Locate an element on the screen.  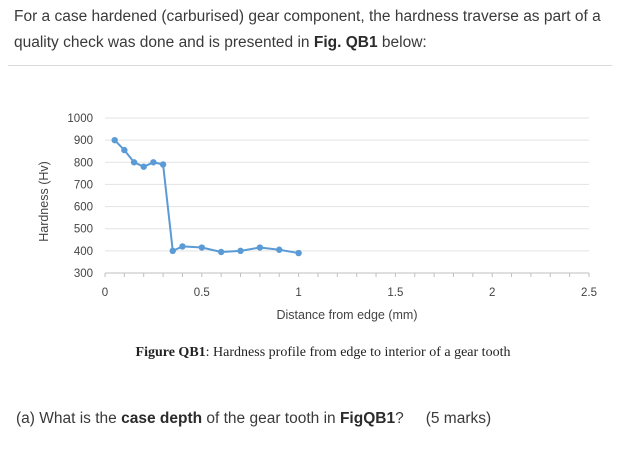
y-axis-title: Hardness (Hv) is located at coordinates (44, 201).